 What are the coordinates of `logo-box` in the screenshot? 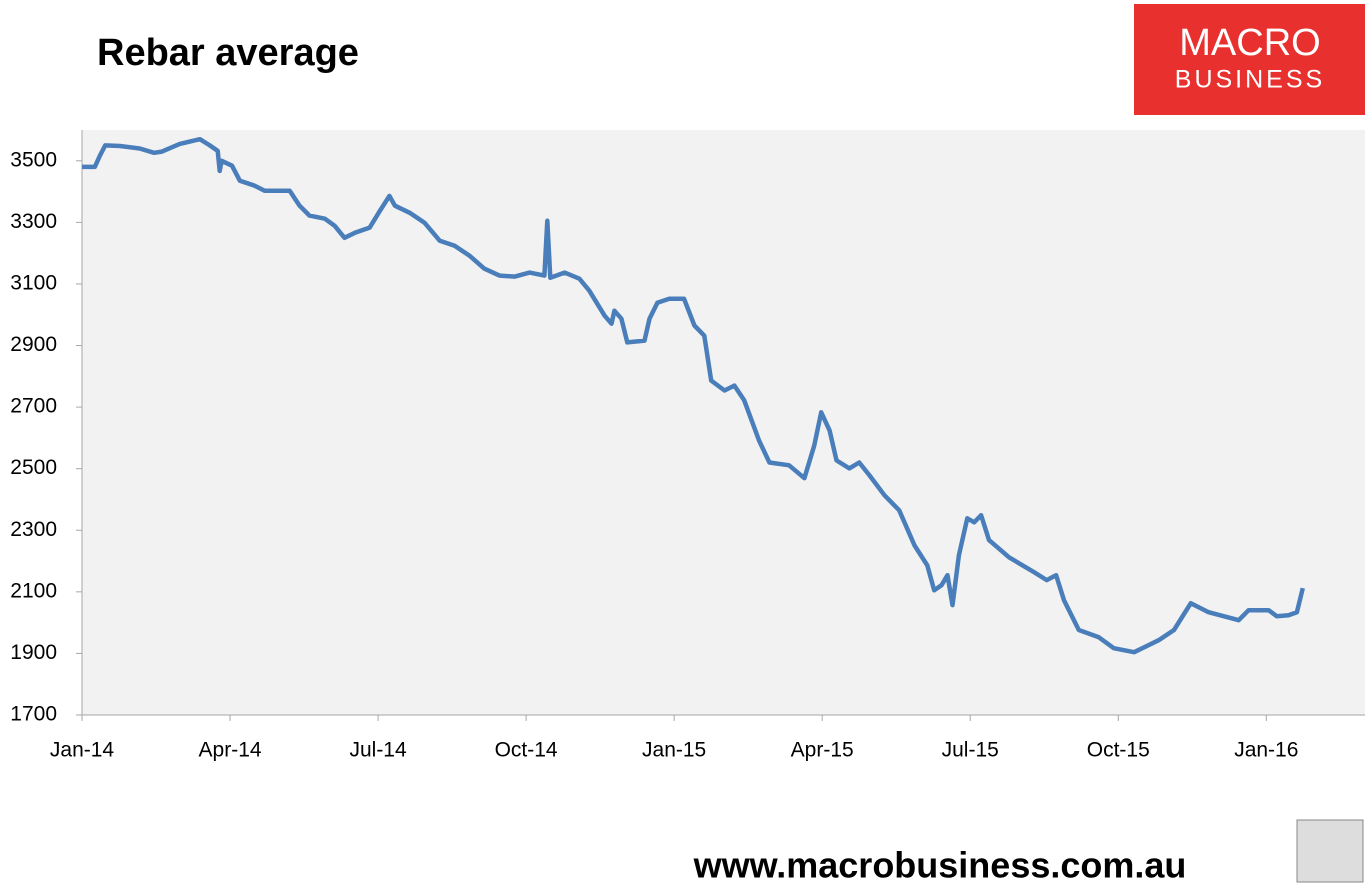 It's located at (1249, 59).